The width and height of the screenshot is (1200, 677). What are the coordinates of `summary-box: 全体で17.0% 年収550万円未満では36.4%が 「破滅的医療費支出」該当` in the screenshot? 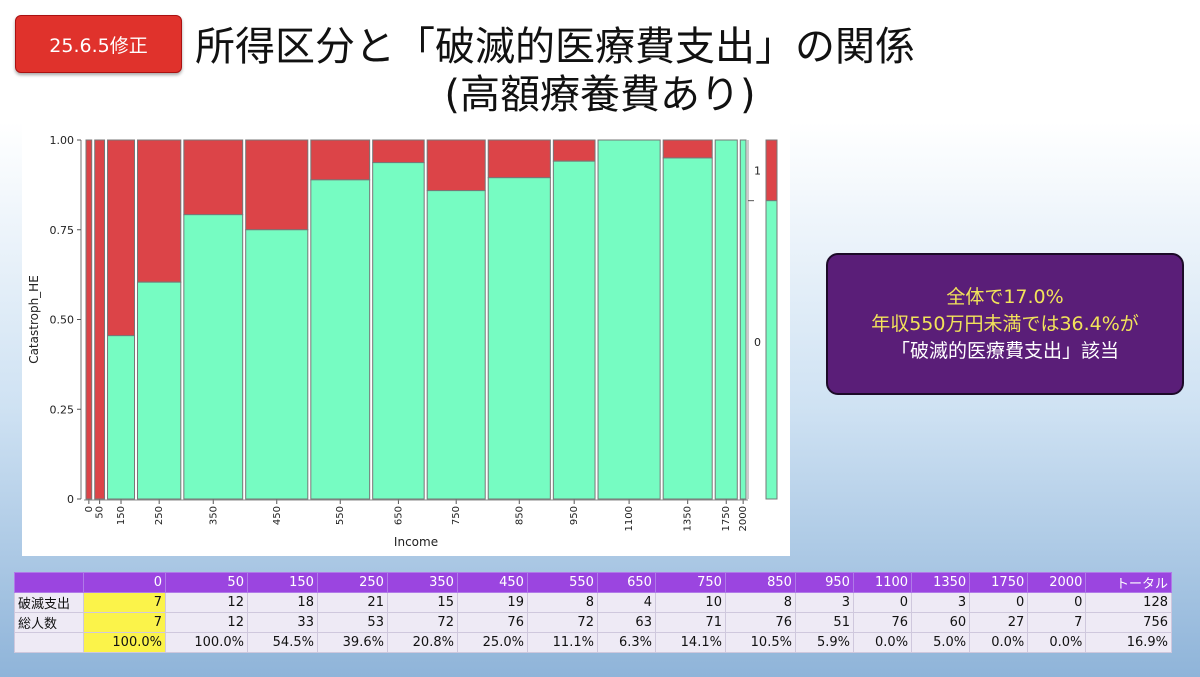 It's located at (1005, 324).